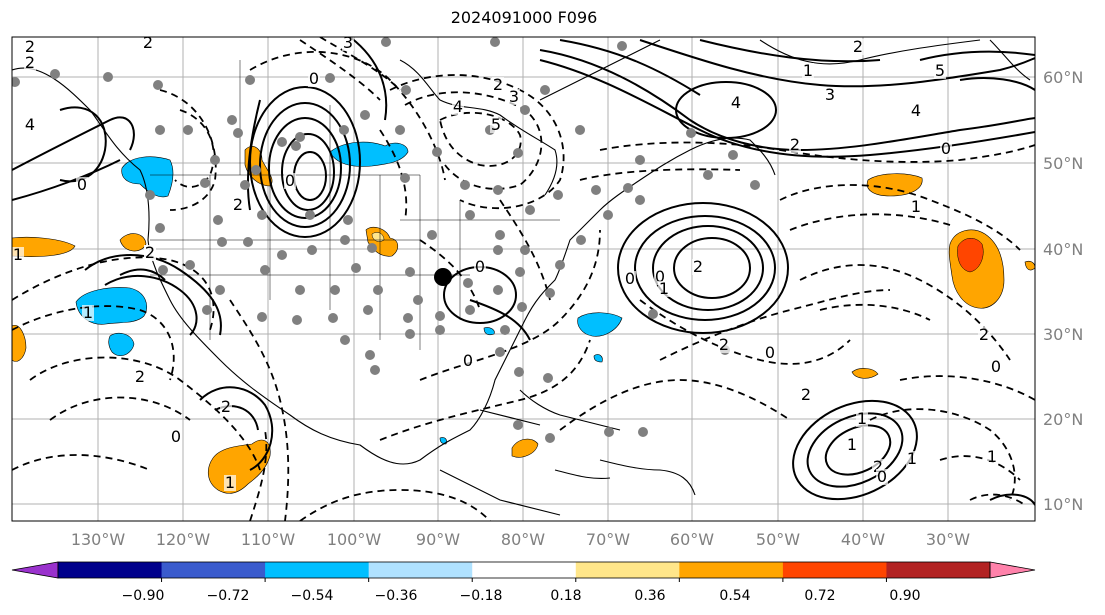 This screenshot has width=1105, height=615. I want to click on lon-label: 120°W, so click(183, 539).